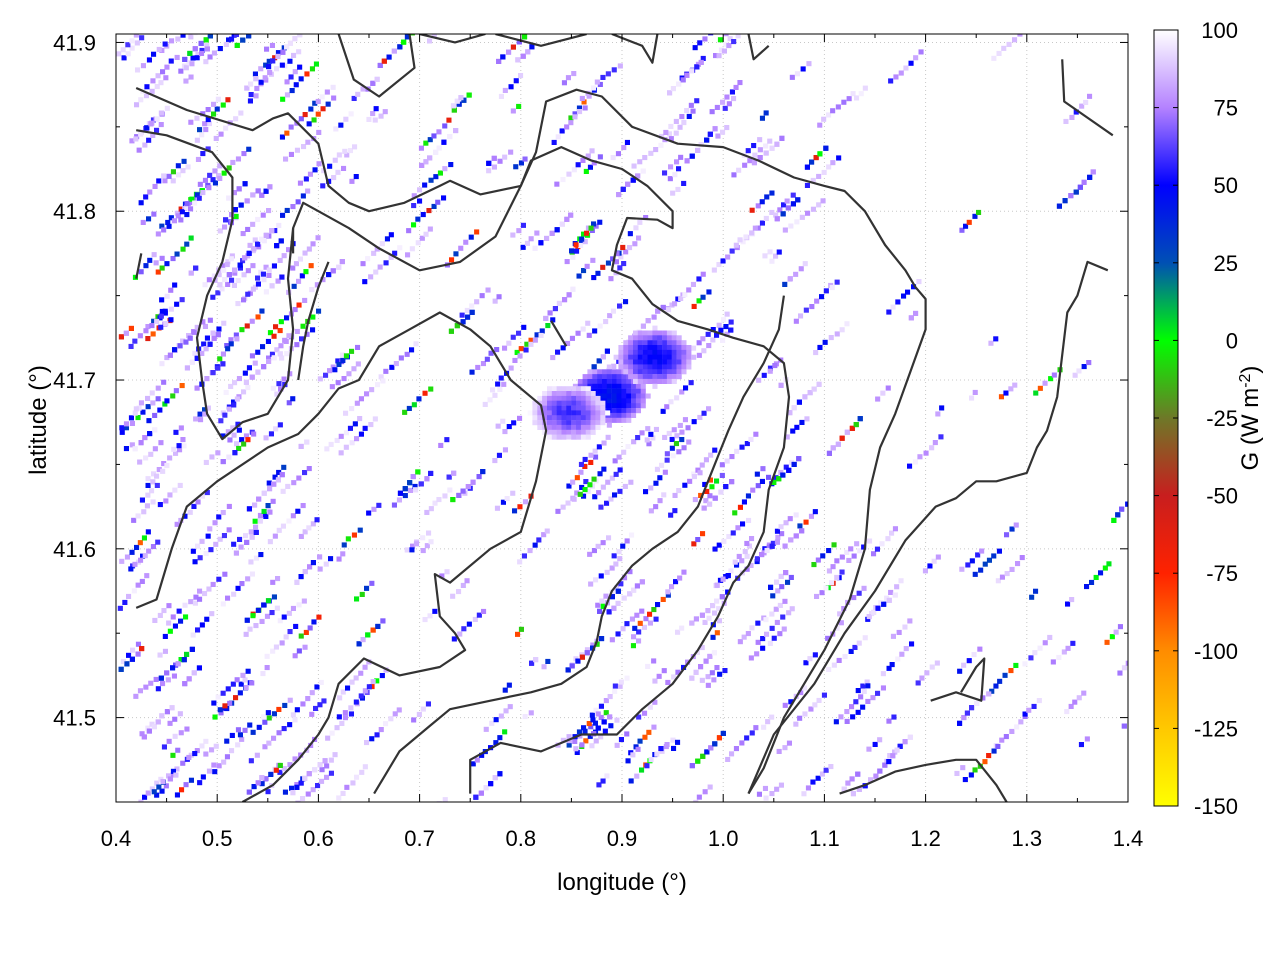 This screenshot has height=960, width=1280. Describe the element at coordinates (74, 211) in the screenshot. I see `y-tick-label: 41.8` at that location.